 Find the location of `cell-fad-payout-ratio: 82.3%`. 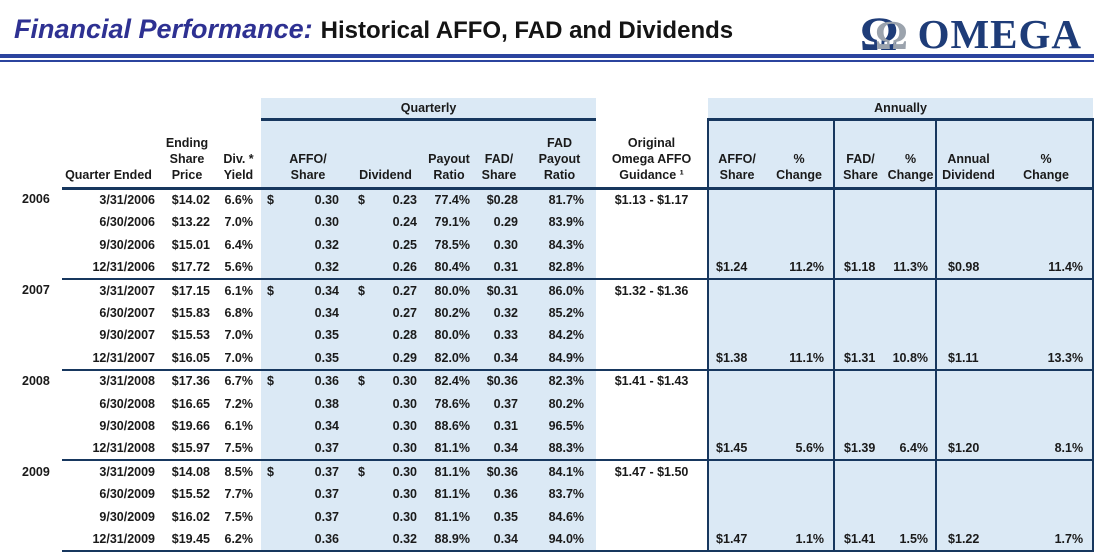

cell-fad-payout-ratio: 82.3% is located at coordinates (560, 381).